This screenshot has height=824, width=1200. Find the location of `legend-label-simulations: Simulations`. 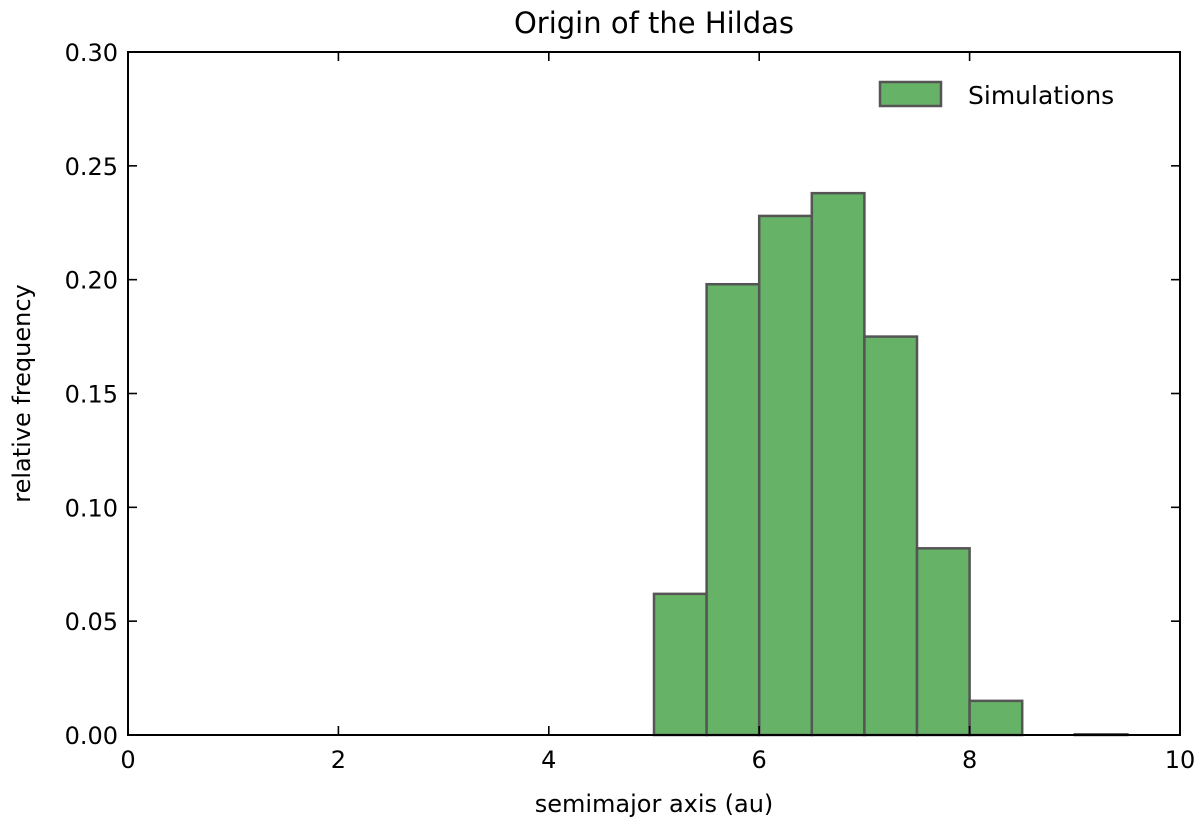

legend-label-simulations: Simulations is located at coordinates (1041, 95).